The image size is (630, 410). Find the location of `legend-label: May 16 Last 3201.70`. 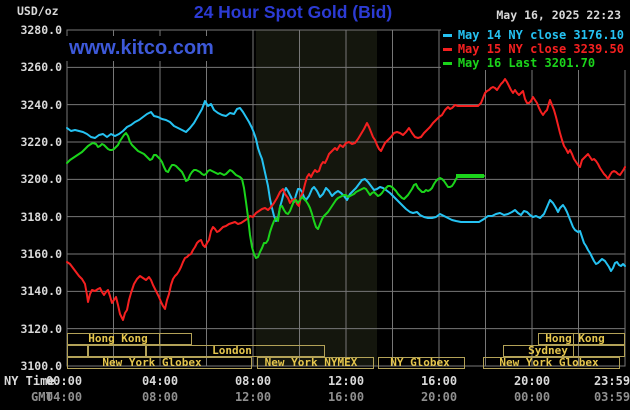

legend-label: May 16 Last 3201.70 is located at coordinates (526, 63).